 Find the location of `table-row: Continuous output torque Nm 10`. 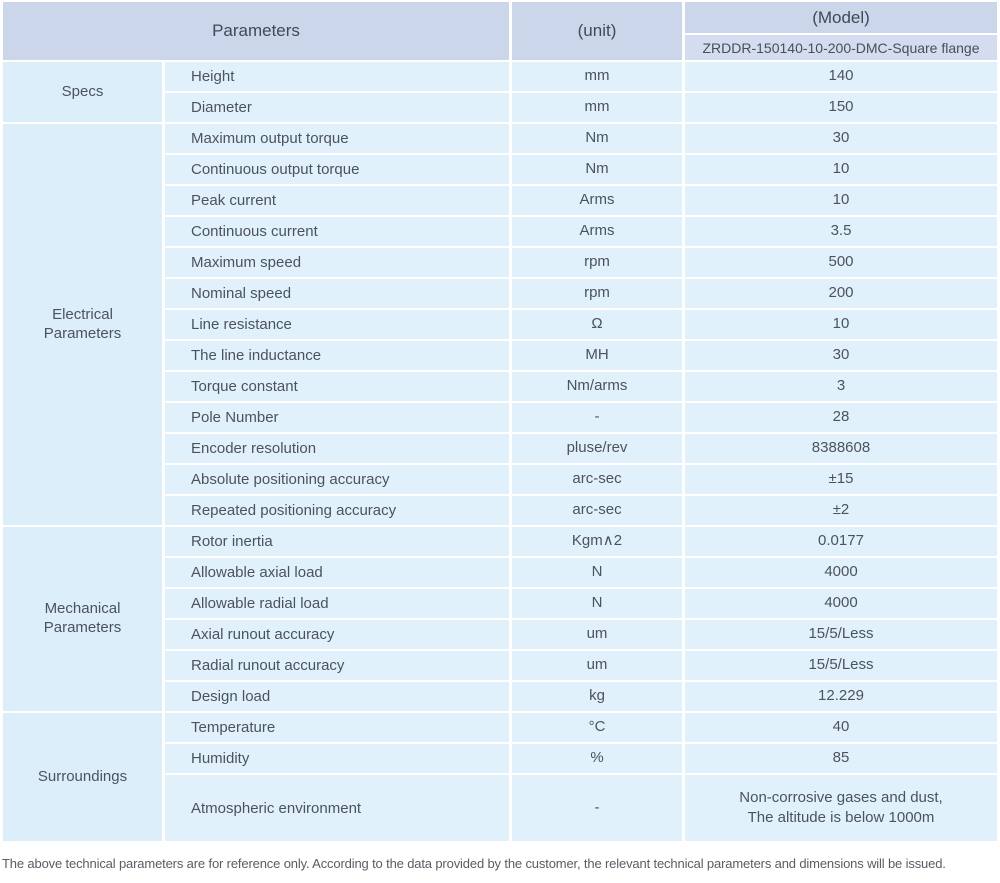

table-row: Continuous output torque Nm 10 is located at coordinates (500, 169).